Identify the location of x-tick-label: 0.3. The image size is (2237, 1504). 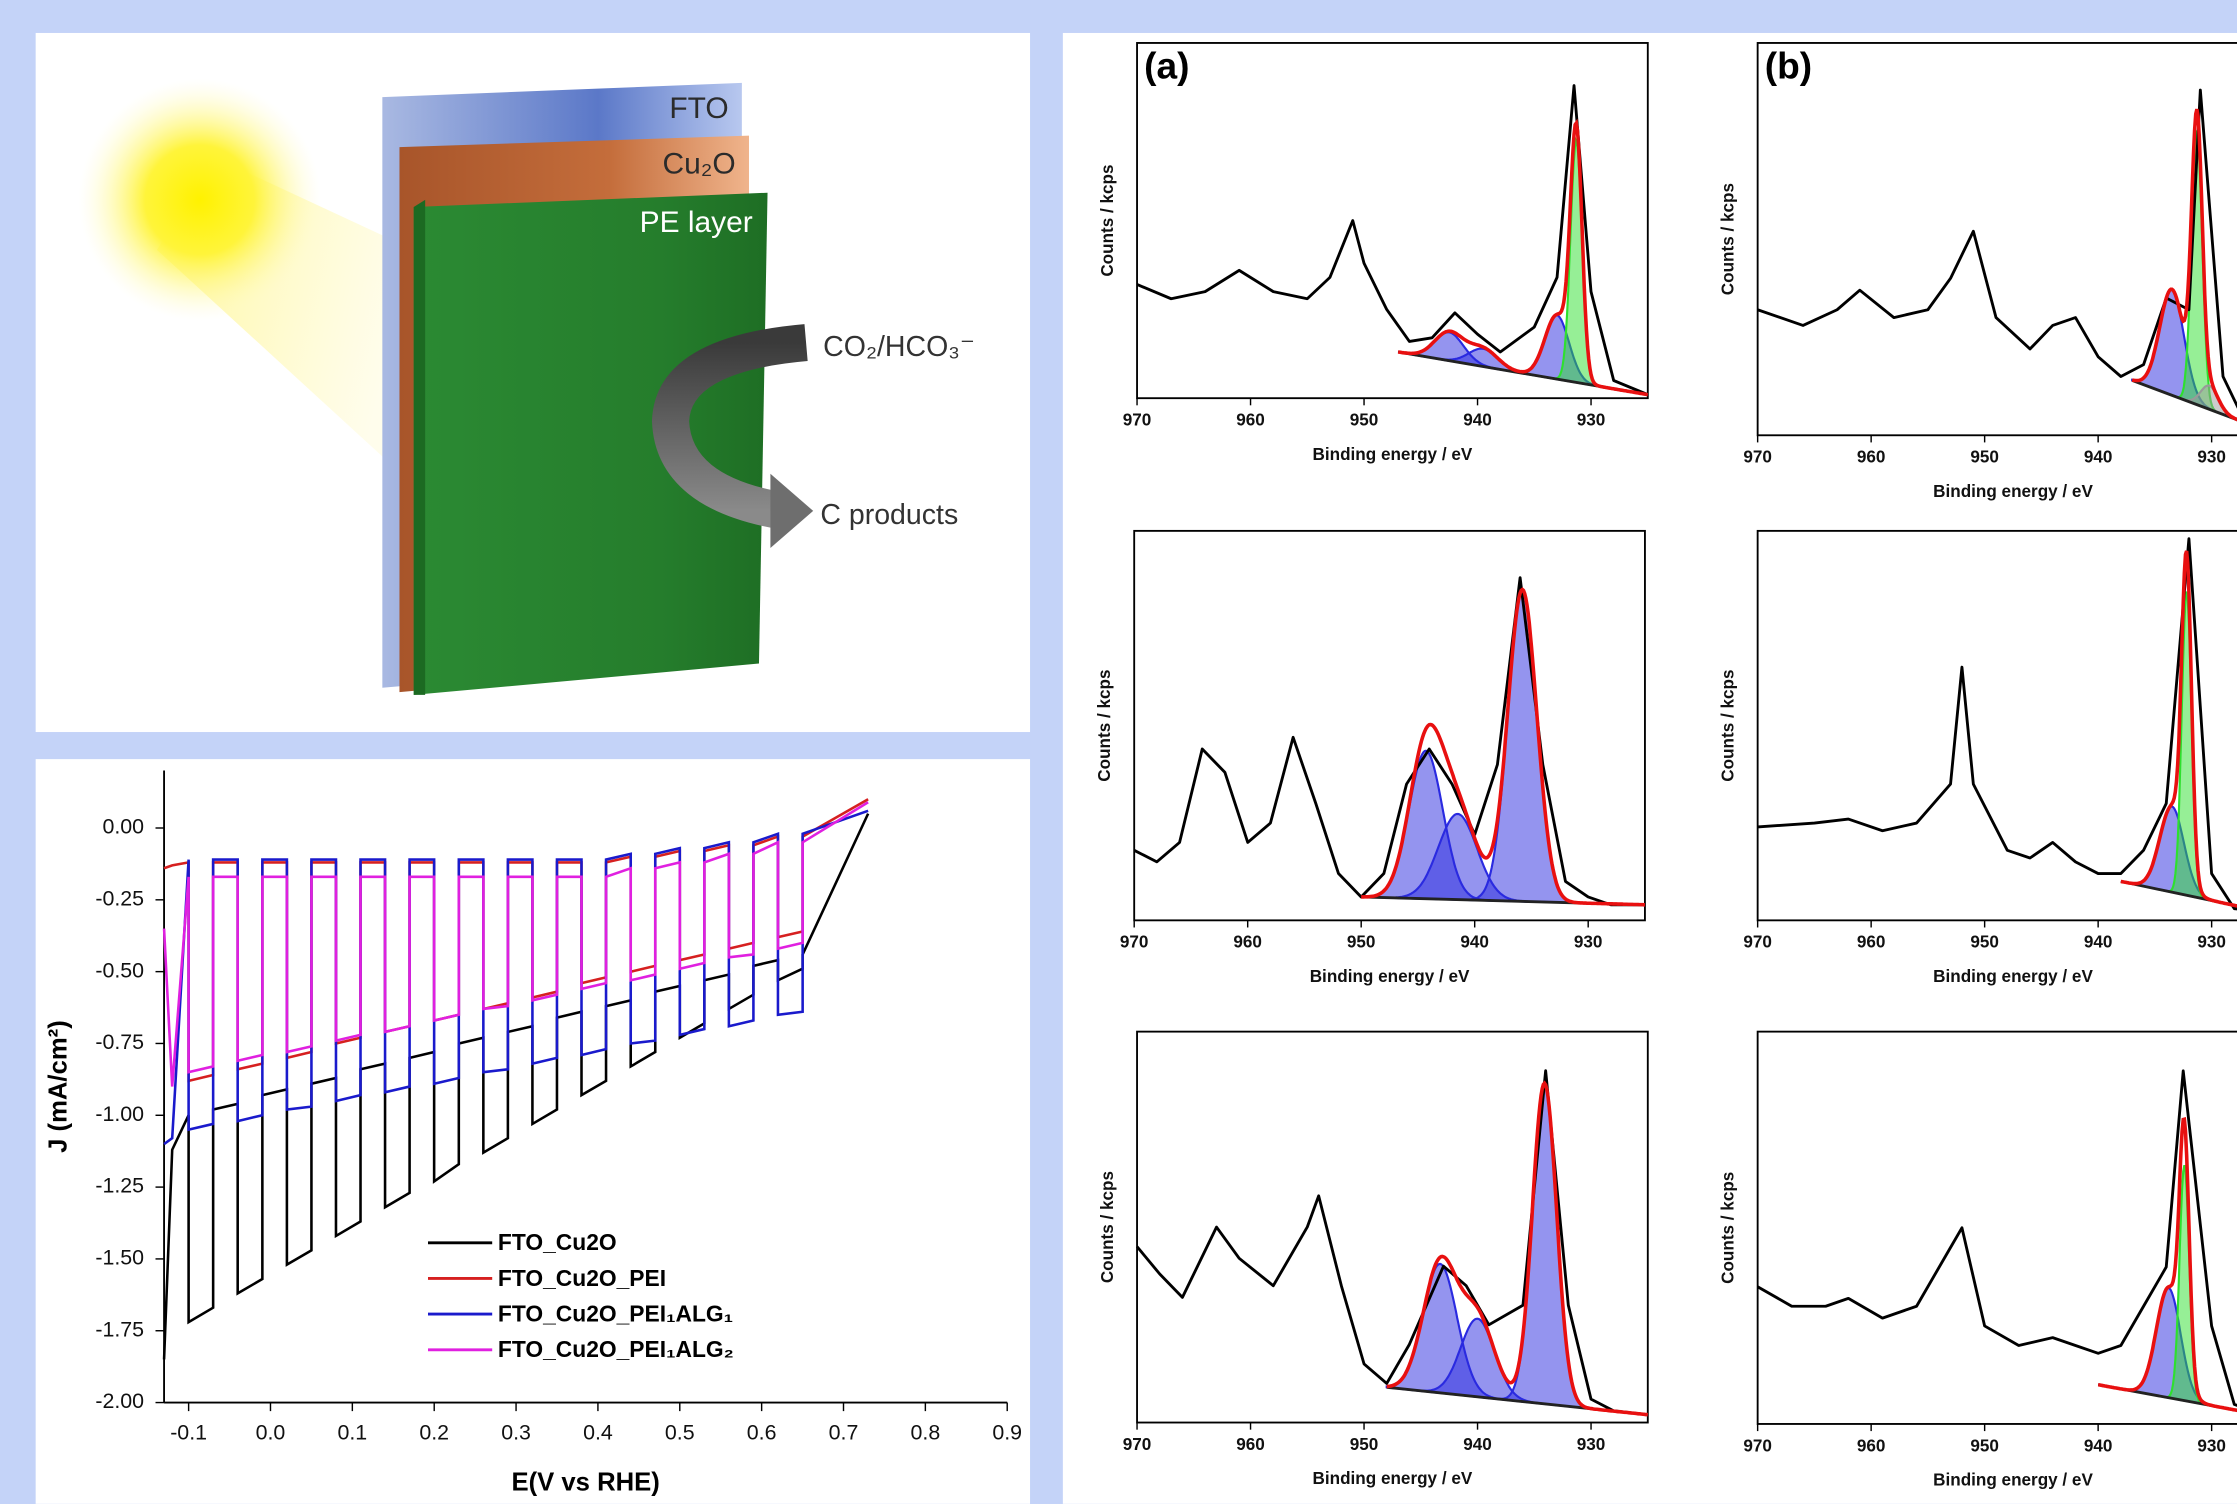
(516, 1433).